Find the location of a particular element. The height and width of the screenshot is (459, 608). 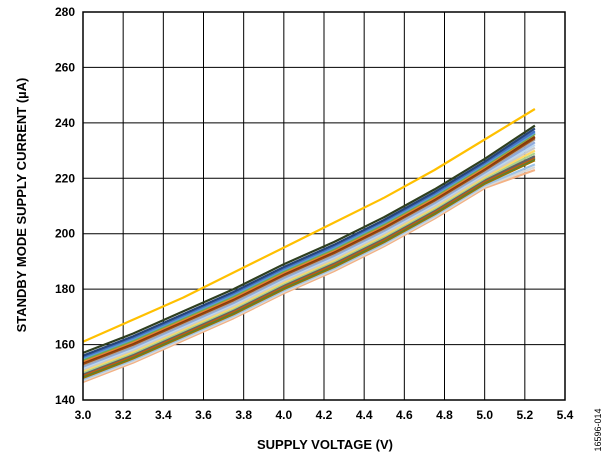

y-tick-label: 140 is located at coordinates (65, 400).